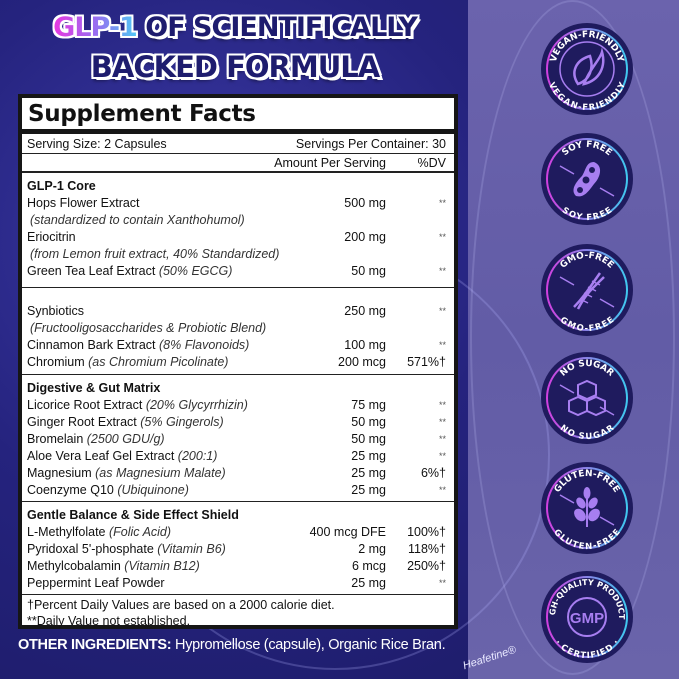 The height and width of the screenshot is (679, 679). I want to click on ingredient-amount: 200 mg, so click(365, 236).